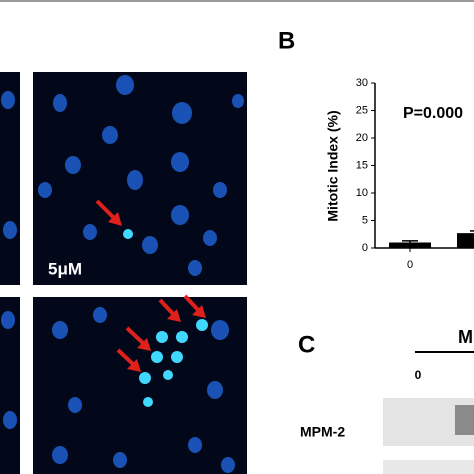 The height and width of the screenshot is (474, 474). Describe the element at coordinates (399, 174) in the screenshot. I see `bar-chart: Mitotic Index (%) P=0.000 0 5 10 15 20 25 30 0` at that location.